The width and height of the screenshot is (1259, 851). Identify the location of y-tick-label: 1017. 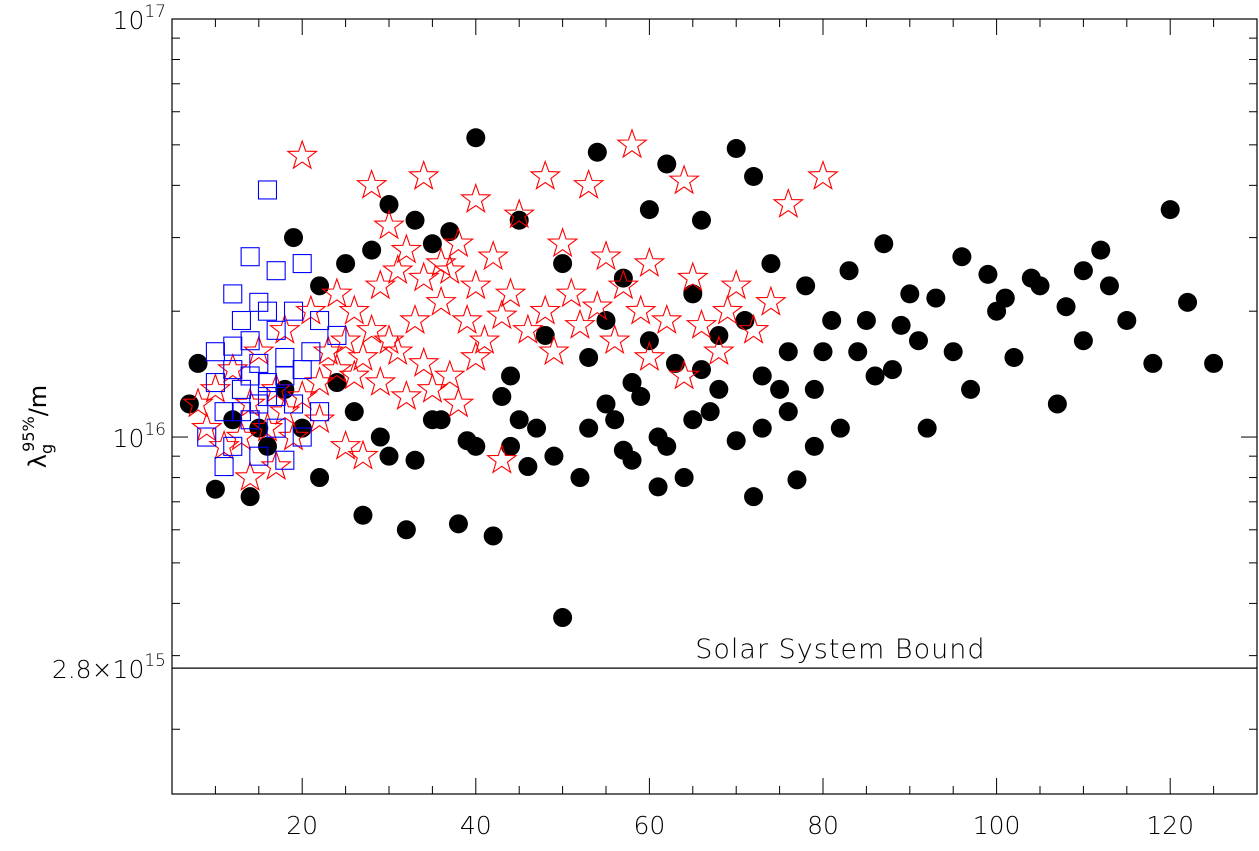
(139, 18).